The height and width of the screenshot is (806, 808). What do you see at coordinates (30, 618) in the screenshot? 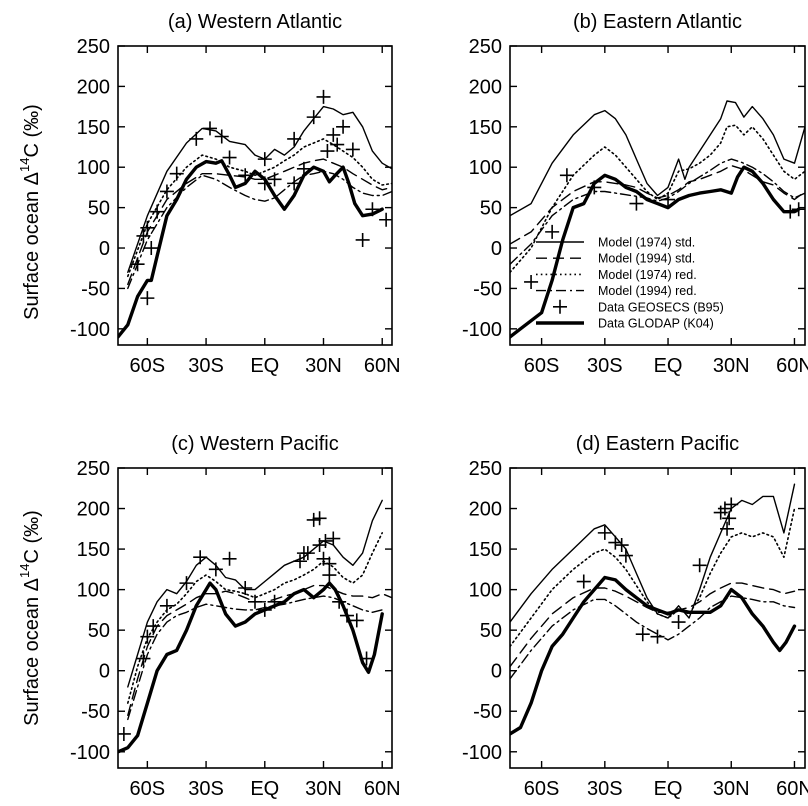
I see `y-axis-label-bottom: Surface ocean Δ14C (‰)` at bounding box center [30, 618].